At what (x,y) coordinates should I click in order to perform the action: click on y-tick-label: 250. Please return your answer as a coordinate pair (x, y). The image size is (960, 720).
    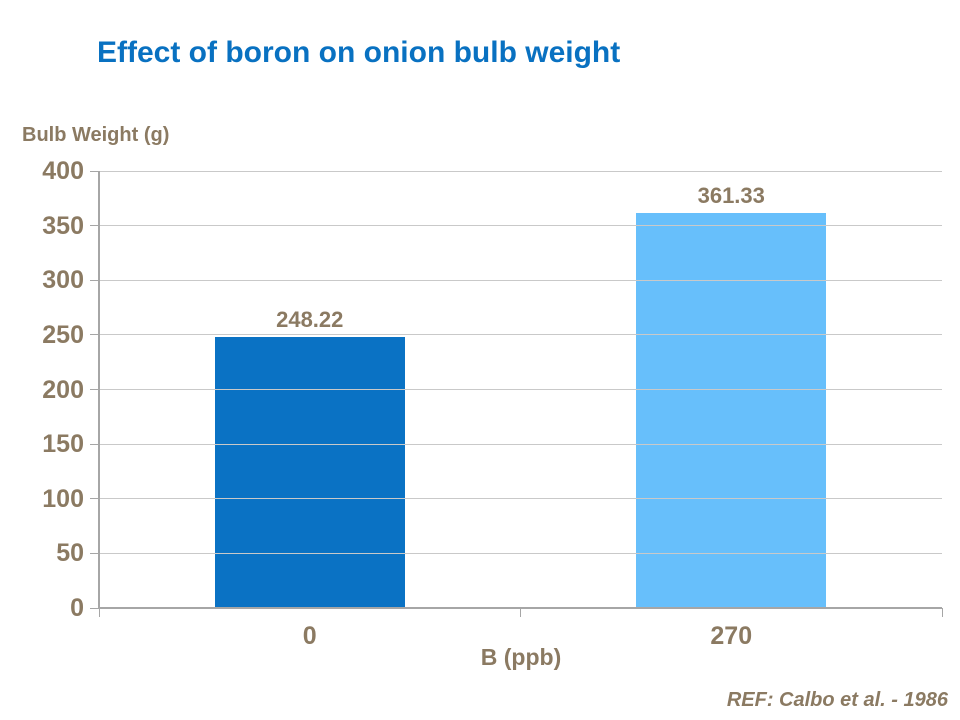
    Looking at the image, I should click on (63, 334).